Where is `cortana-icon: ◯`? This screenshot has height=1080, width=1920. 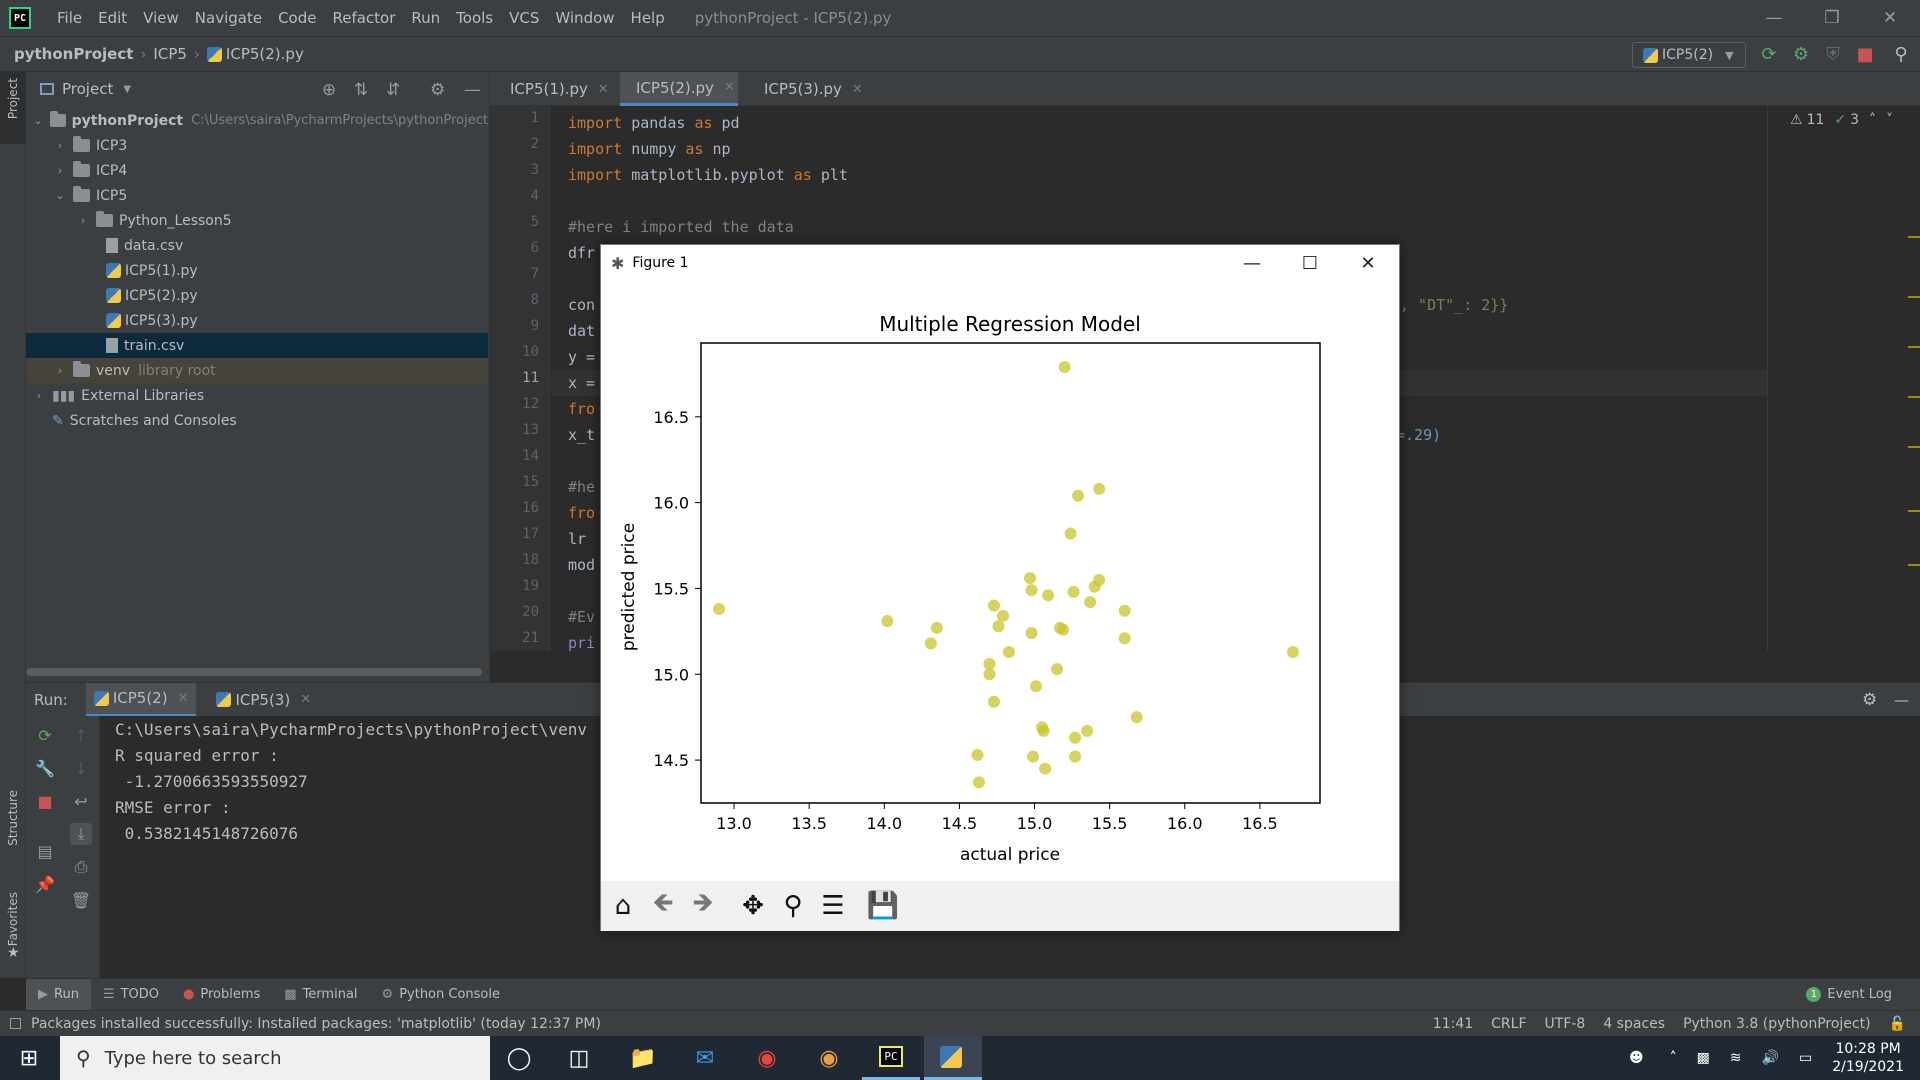 cortana-icon: ◯ is located at coordinates (519, 1058).